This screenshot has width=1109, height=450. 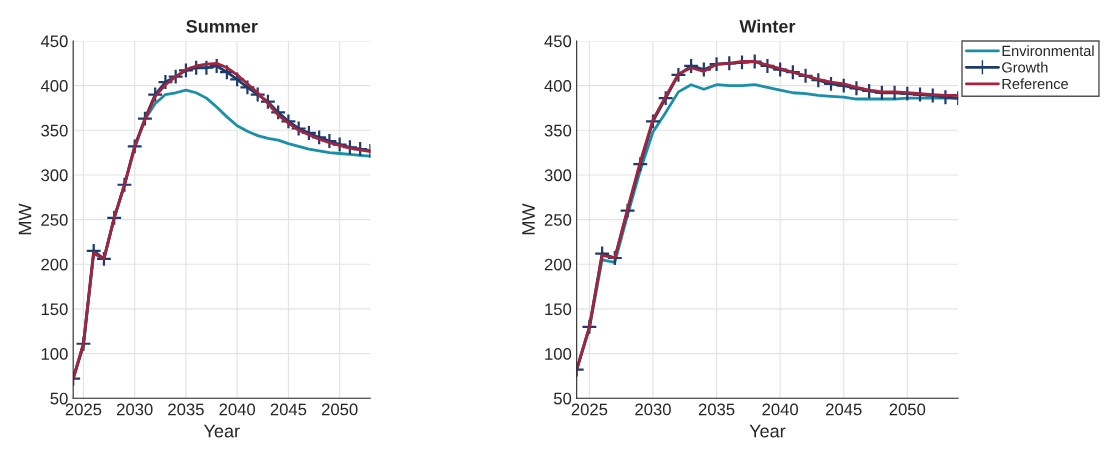 What do you see at coordinates (1048, 51) in the screenshot?
I see `legend-label: Environmental` at bounding box center [1048, 51].